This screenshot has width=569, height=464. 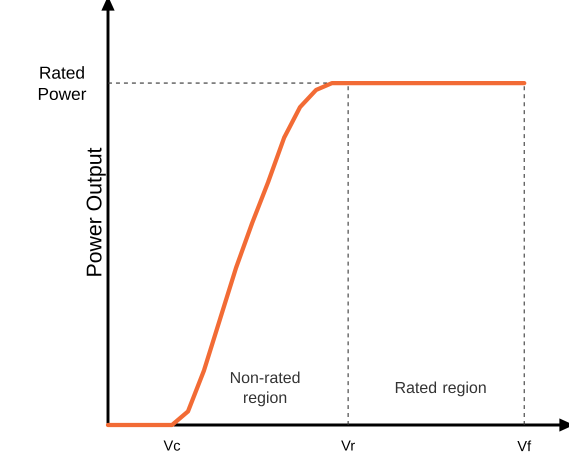 What do you see at coordinates (172, 445) in the screenshot?
I see `x-tick-label: Vc` at bounding box center [172, 445].